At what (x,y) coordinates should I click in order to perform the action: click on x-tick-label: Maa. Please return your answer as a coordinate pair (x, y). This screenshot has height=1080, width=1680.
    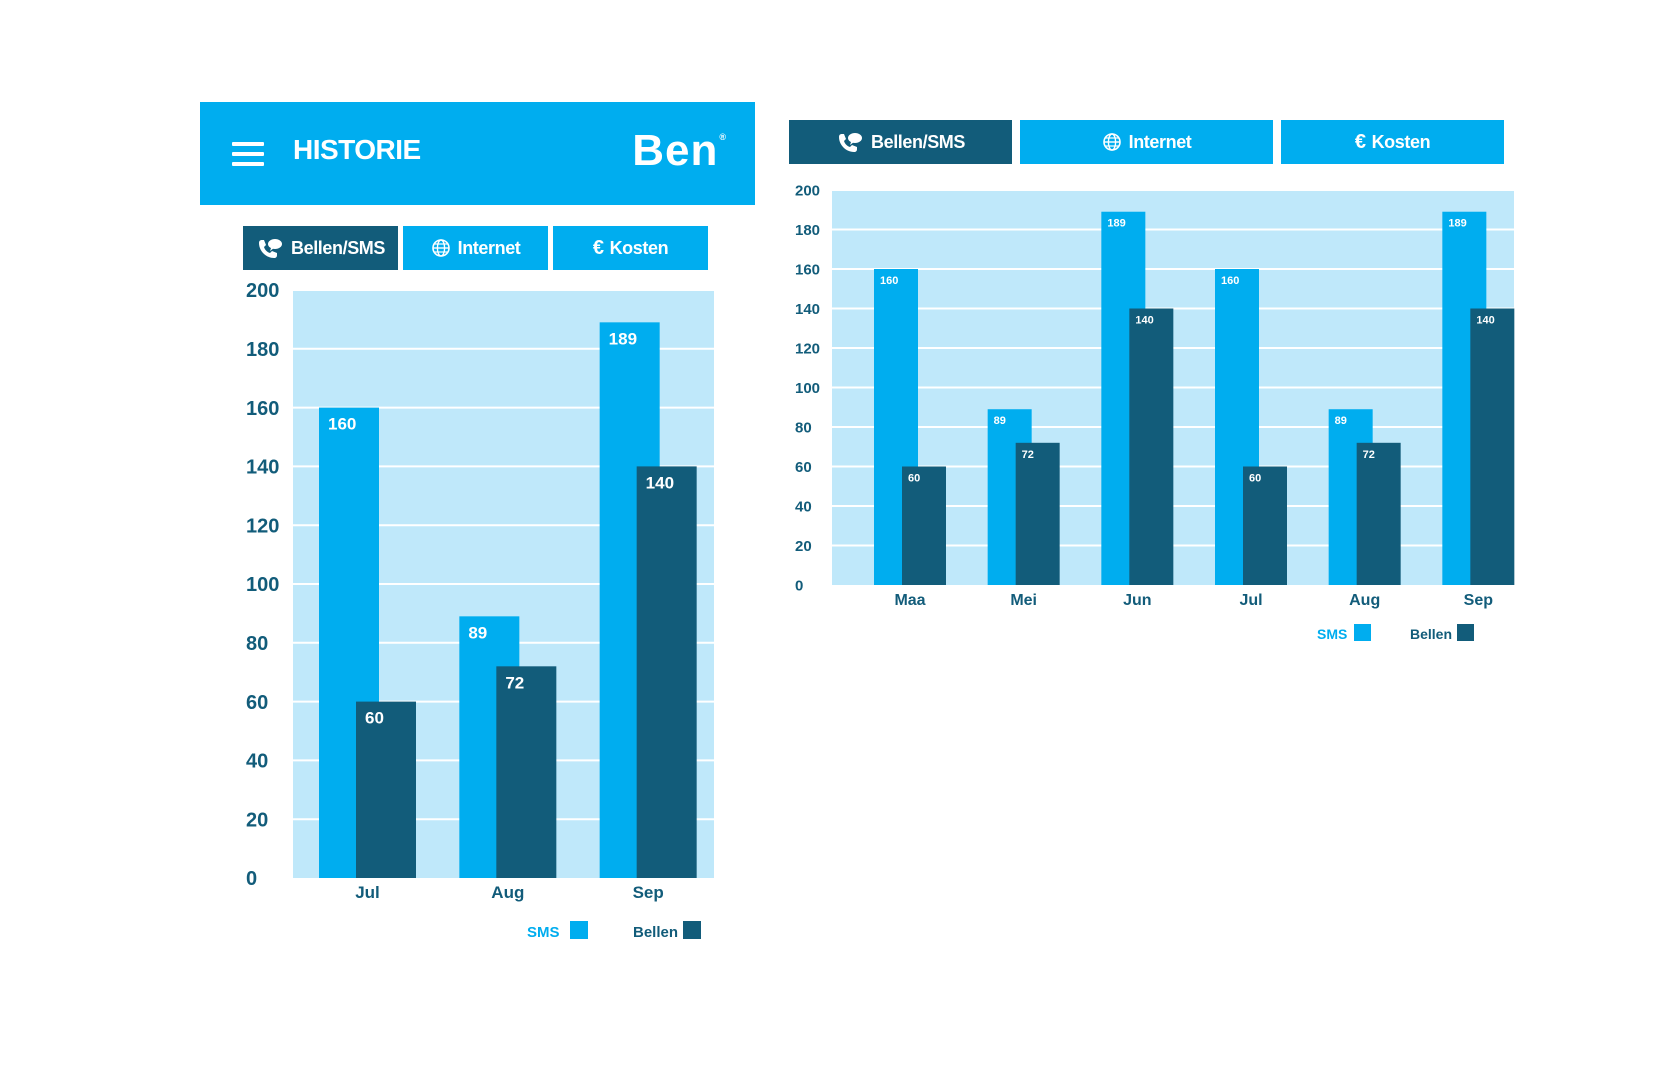
    Looking at the image, I should click on (909, 600).